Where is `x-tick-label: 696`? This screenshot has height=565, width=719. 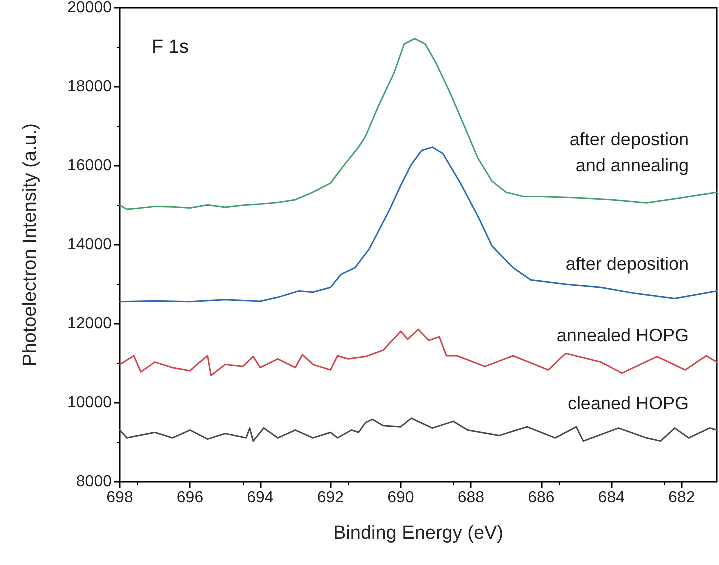
x-tick-label: 696 is located at coordinates (190, 498).